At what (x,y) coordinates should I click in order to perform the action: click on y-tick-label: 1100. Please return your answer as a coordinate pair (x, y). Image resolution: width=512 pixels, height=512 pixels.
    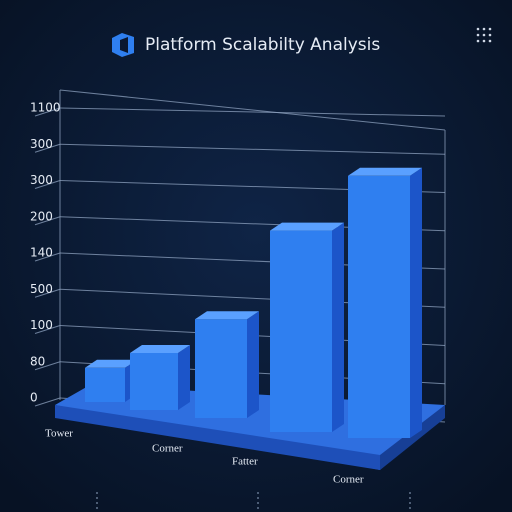
    Looking at the image, I should click on (45, 108).